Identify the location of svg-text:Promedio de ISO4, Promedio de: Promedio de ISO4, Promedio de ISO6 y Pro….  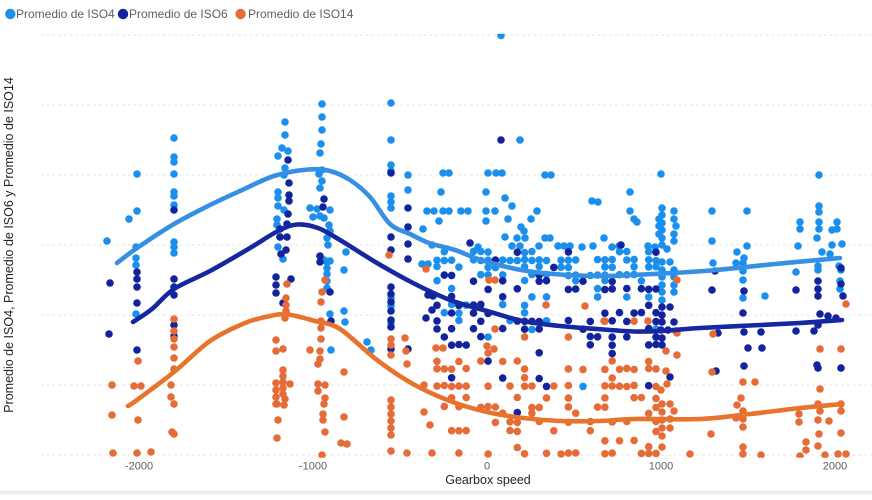
(9, 245).